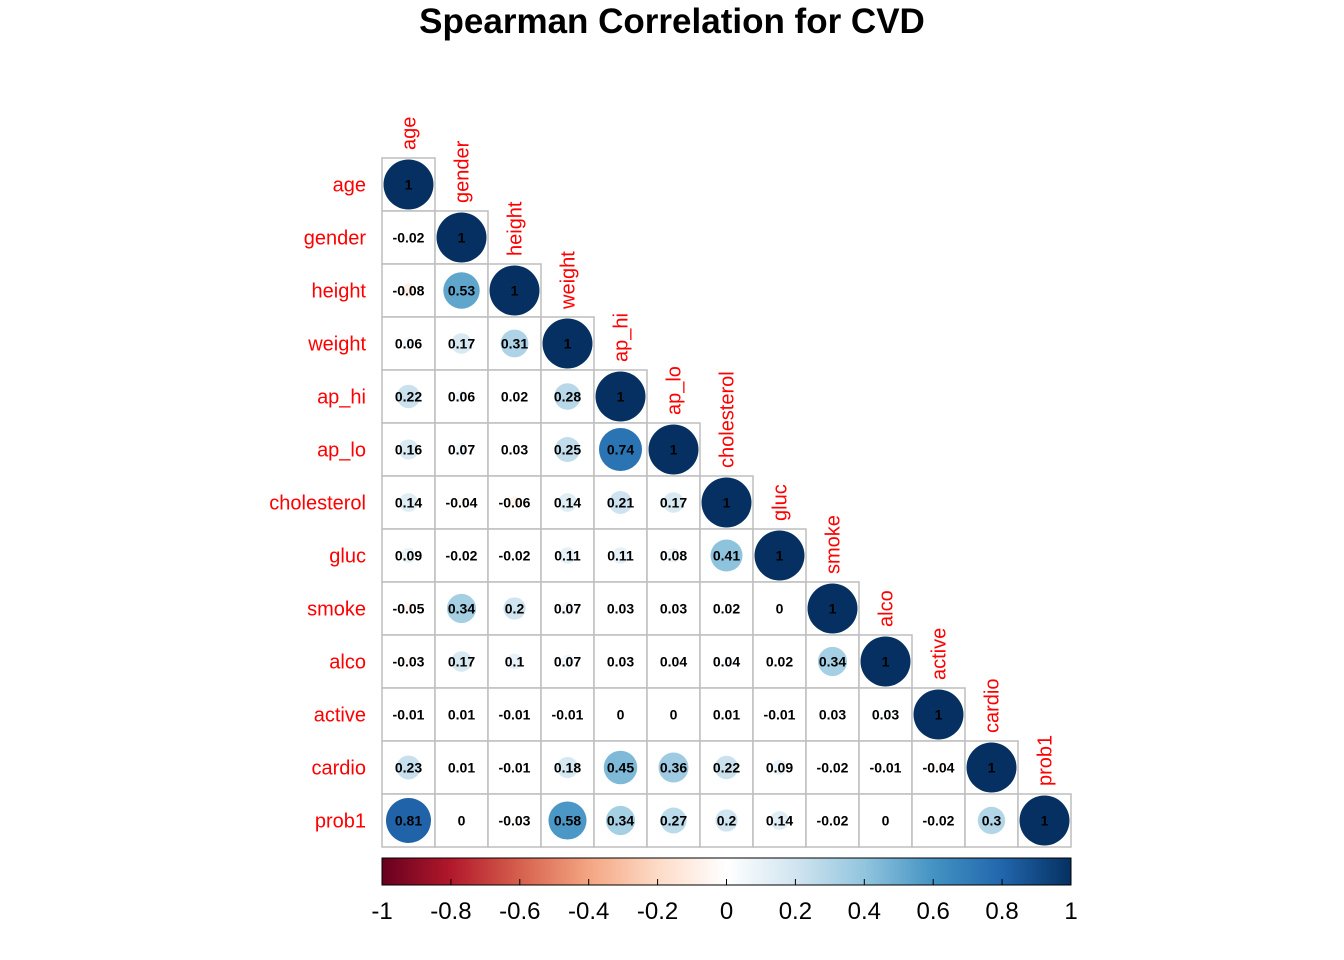 This screenshot has width=1344, height=960. I want to click on corr-circle-alco-ap_lo, so click(673, 661).